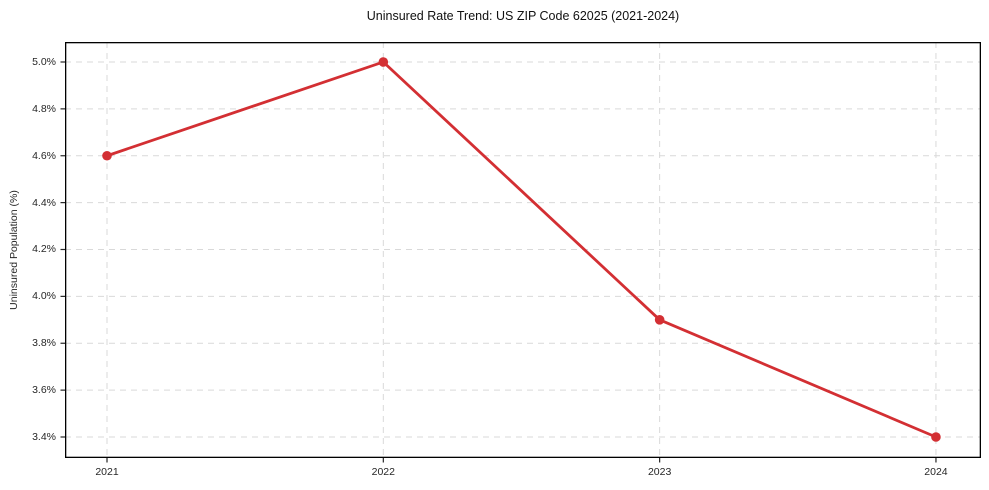  Describe the element at coordinates (659, 472) in the screenshot. I see `x-tick-label: 2023` at that location.